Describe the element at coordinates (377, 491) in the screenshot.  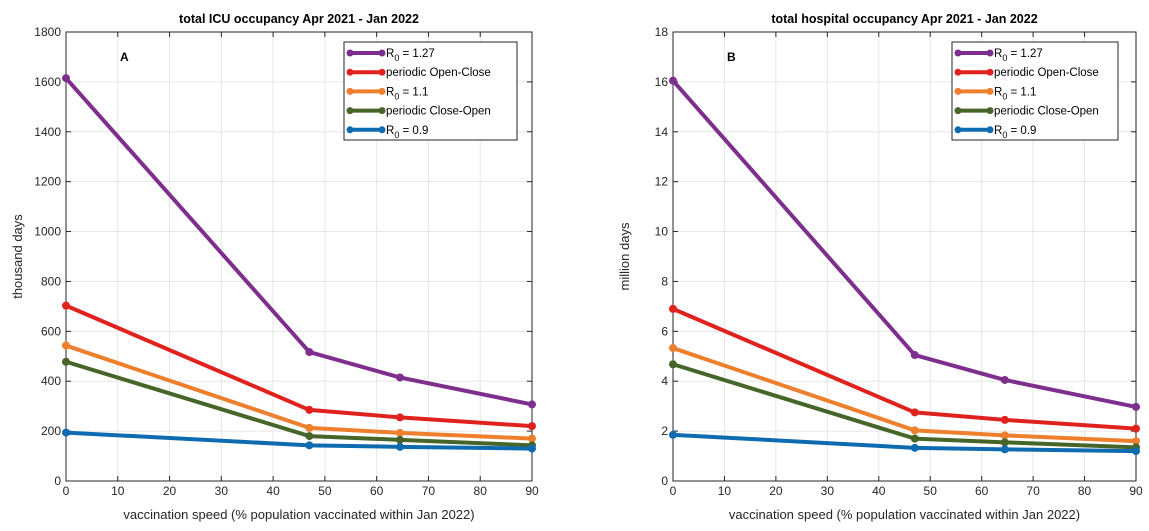
I see `x-tick-label: 60` at that location.